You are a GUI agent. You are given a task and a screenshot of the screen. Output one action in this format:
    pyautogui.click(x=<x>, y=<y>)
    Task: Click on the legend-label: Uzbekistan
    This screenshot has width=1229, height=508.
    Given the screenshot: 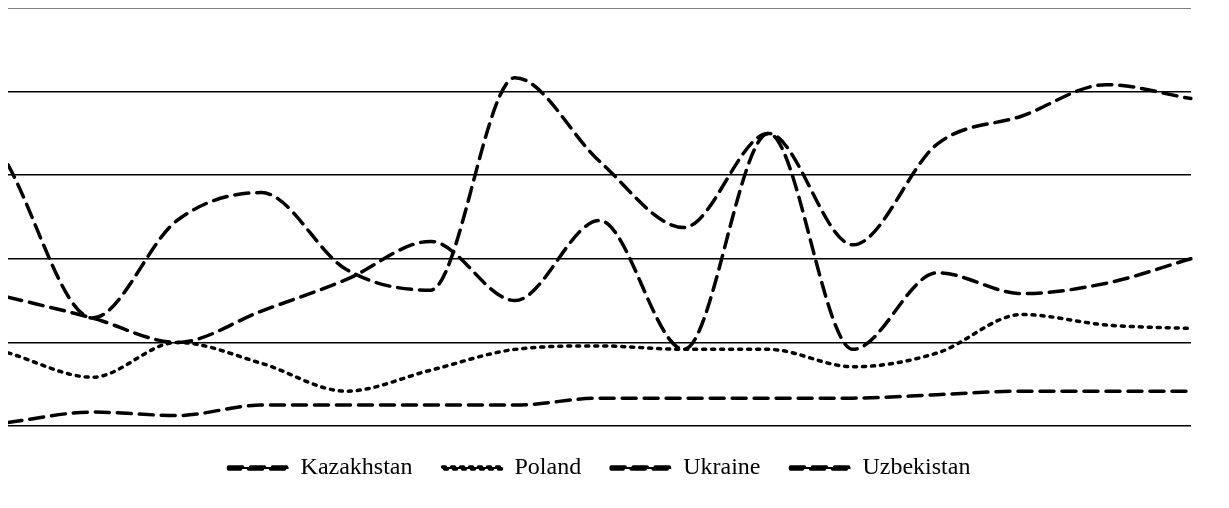 What is the action you would take?
    pyautogui.click(x=916, y=466)
    